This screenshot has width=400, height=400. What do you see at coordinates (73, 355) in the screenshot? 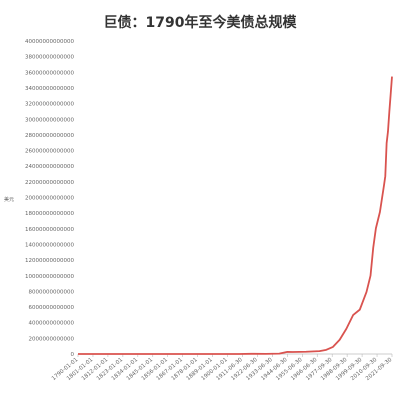
I see `y-tick-label: 0` at bounding box center [73, 355].